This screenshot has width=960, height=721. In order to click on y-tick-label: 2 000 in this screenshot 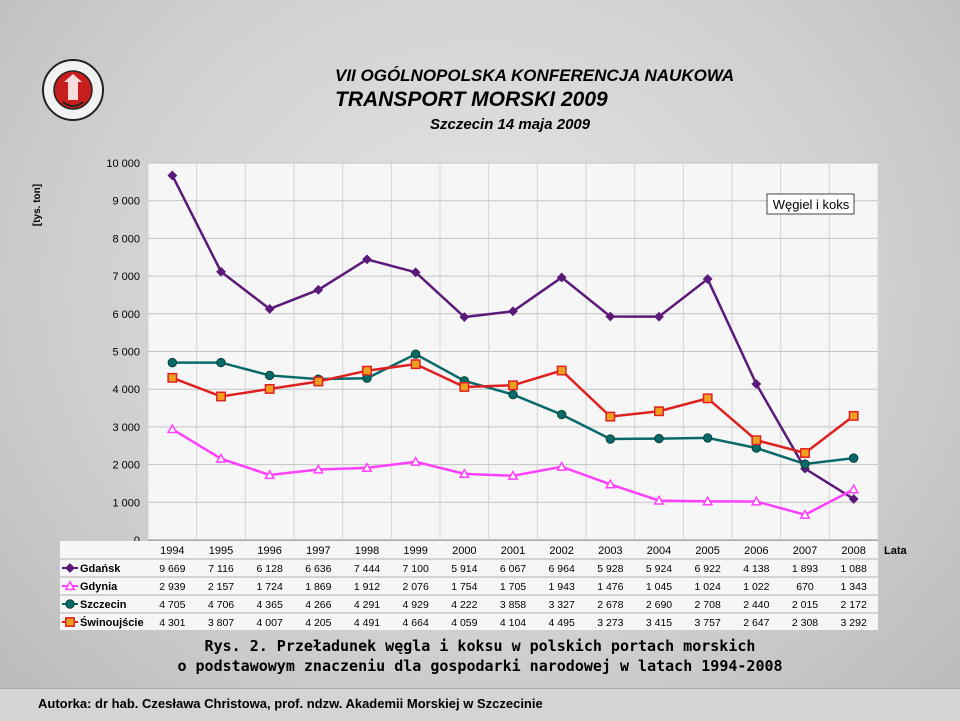, I will do `click(126, 466)`.